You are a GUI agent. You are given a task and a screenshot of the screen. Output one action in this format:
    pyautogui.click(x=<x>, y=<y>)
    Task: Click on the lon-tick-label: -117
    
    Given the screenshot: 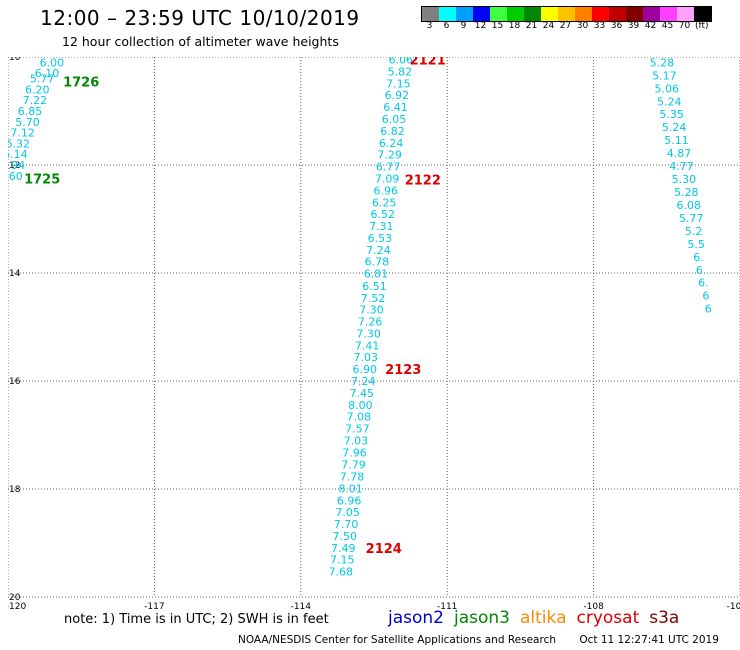 What is the action you would take?
    pyautogui.click(x=154, y=607)
    